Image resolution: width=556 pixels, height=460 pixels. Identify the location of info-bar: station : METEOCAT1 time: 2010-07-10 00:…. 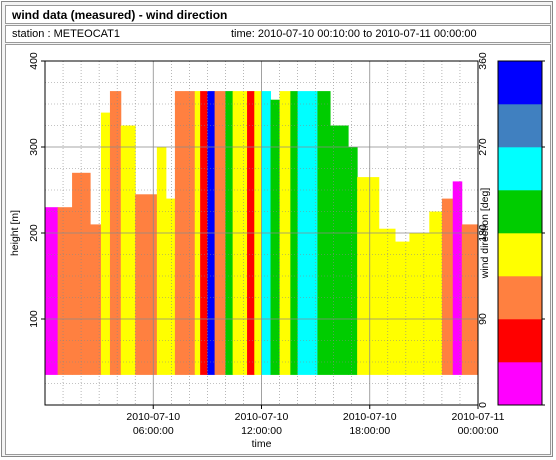
(278, 34).